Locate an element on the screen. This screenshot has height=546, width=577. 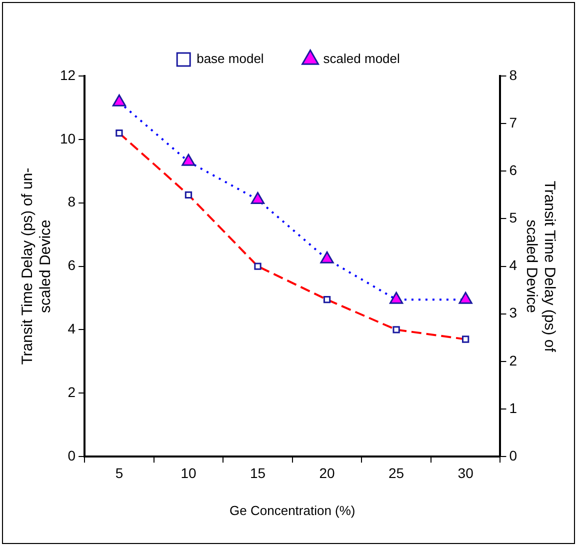
y-tick-label: 2 is located at coordinates (72, 392).